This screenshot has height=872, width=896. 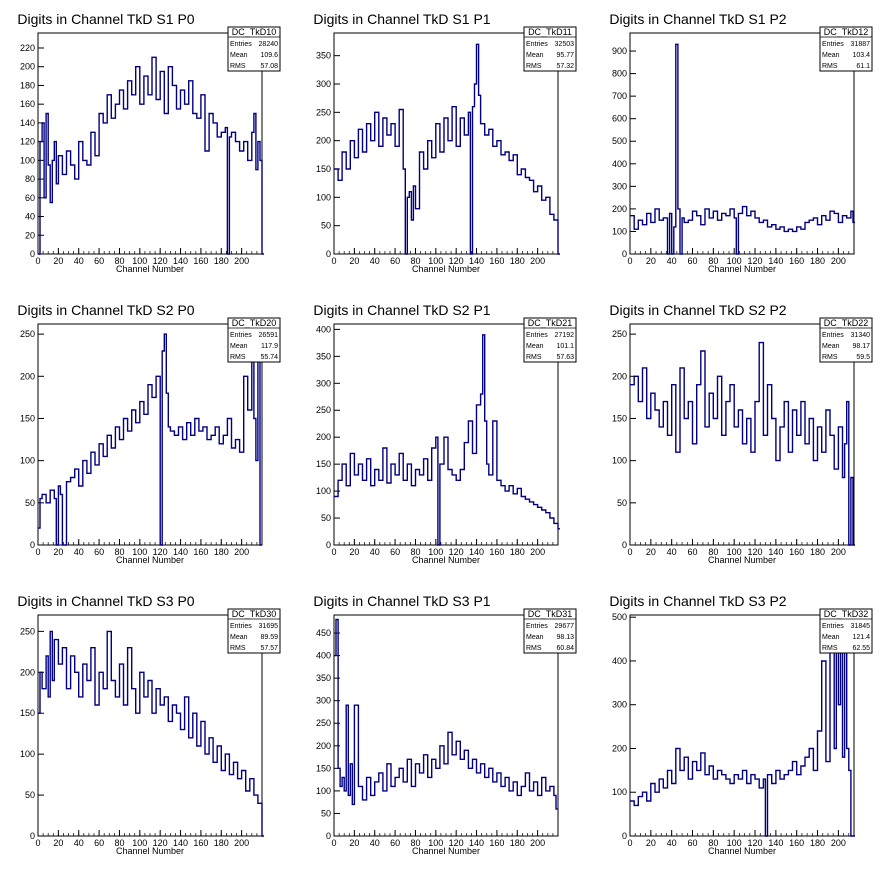 What do you see at coordinates (861, 626) in the screenshot?
I see `stats-row-value: 31845` at bounding box center [861, 626].